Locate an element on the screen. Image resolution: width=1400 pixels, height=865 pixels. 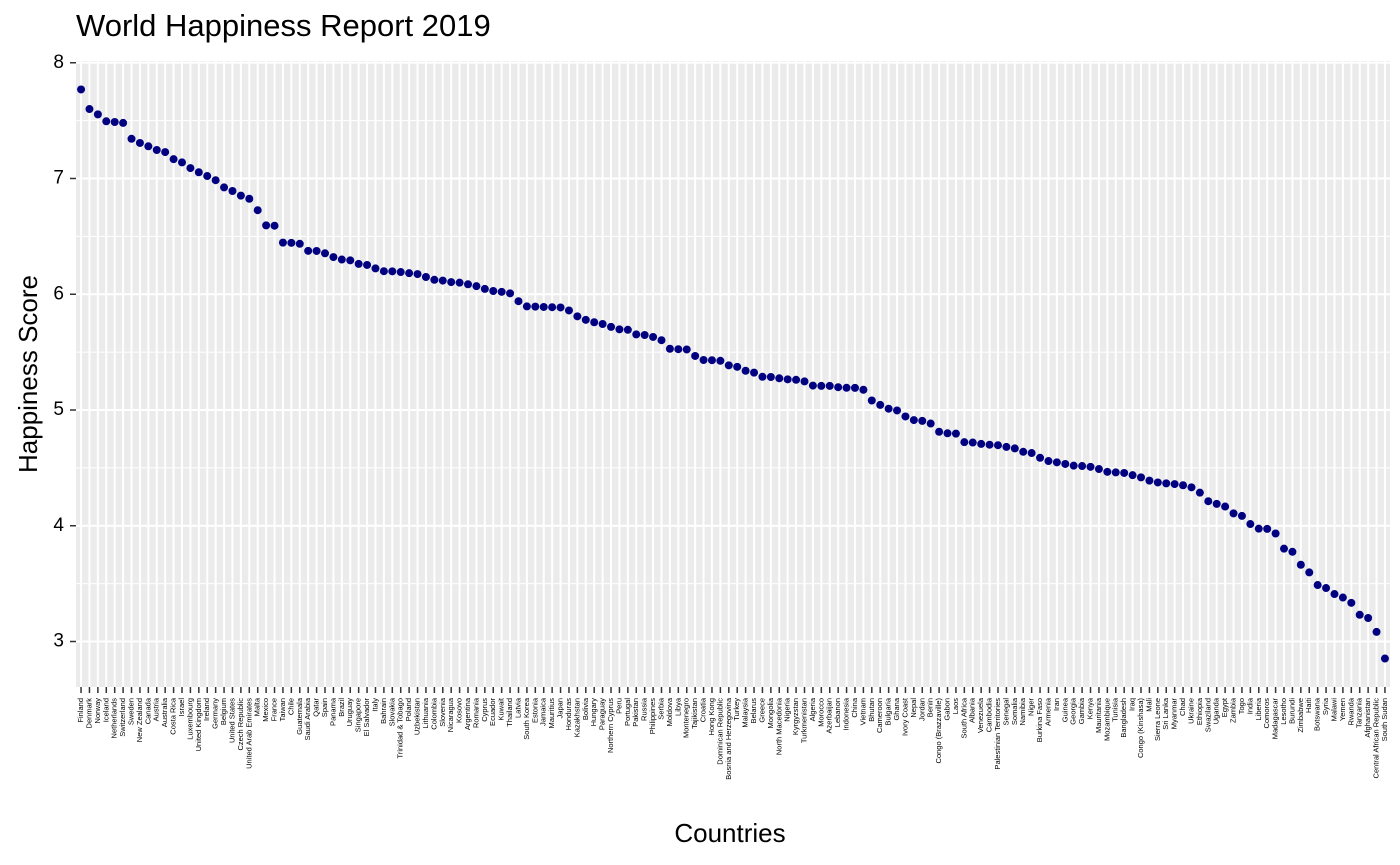
x-tick-label: Luxembourg is located at coordinates (189, 719).